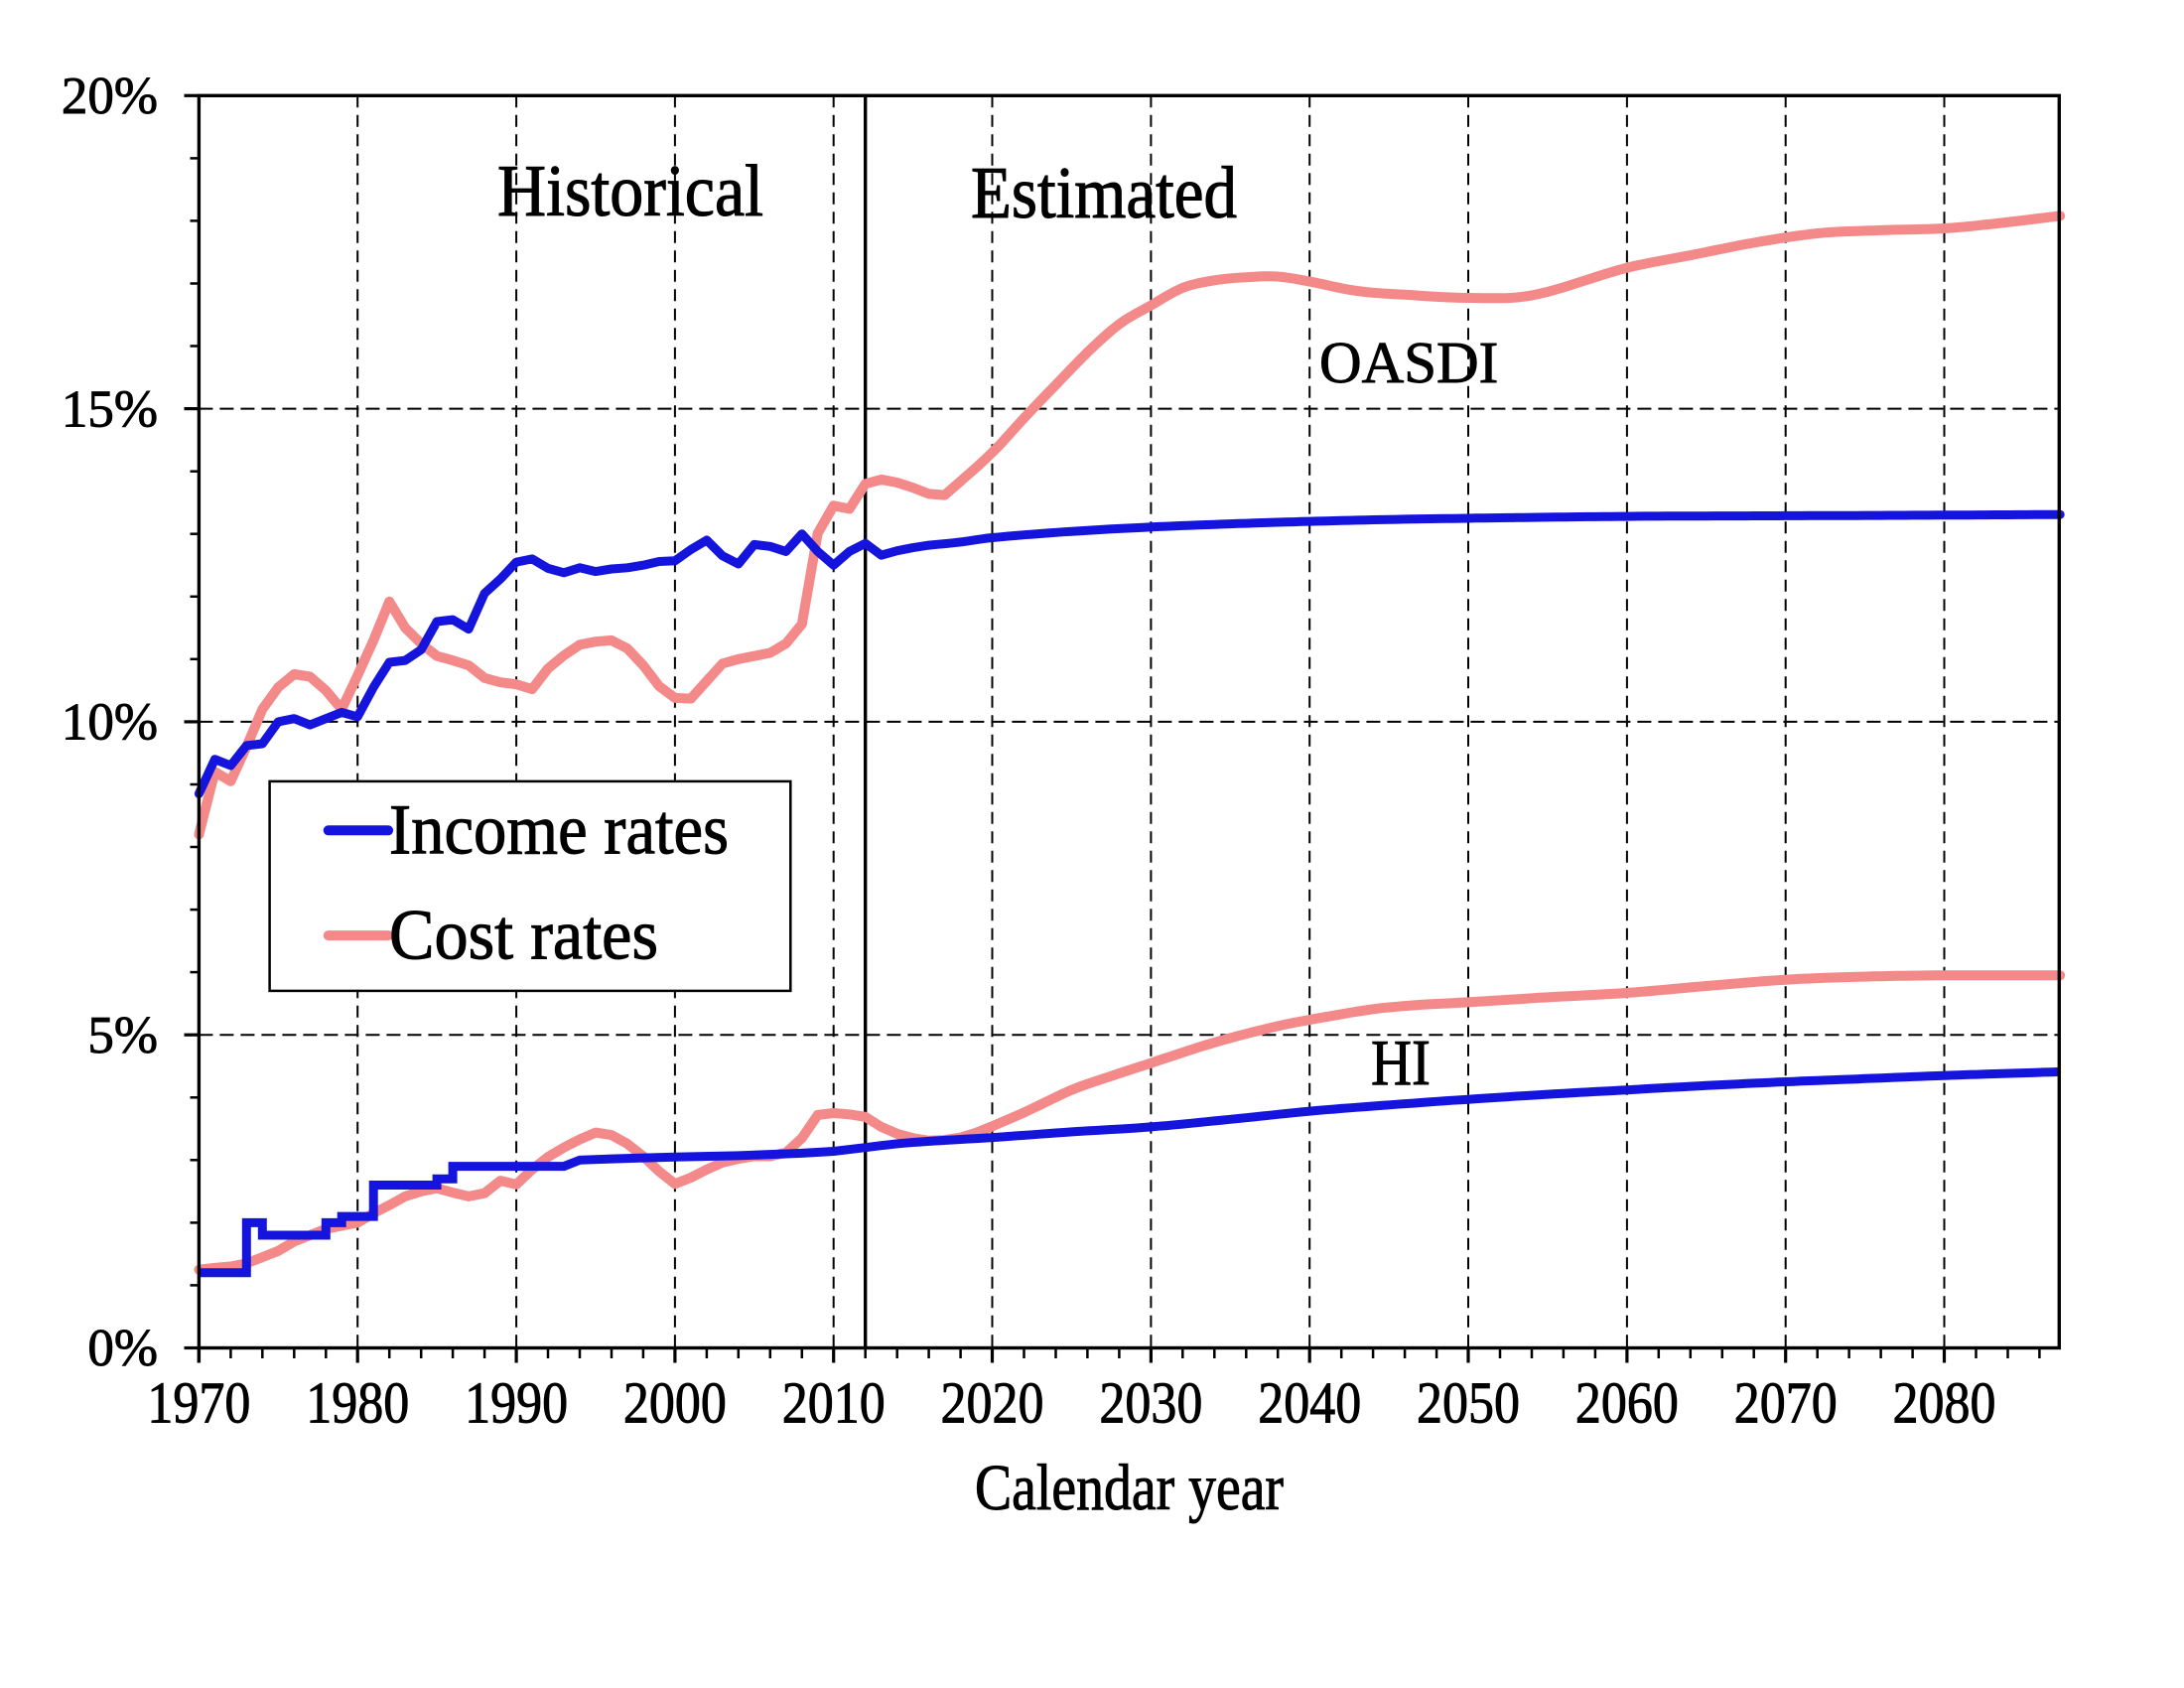  What do you see at coordinates (834, 1403) in the screenshot?
I see `svg-text: 2010` at bounding box center [834, 1403].